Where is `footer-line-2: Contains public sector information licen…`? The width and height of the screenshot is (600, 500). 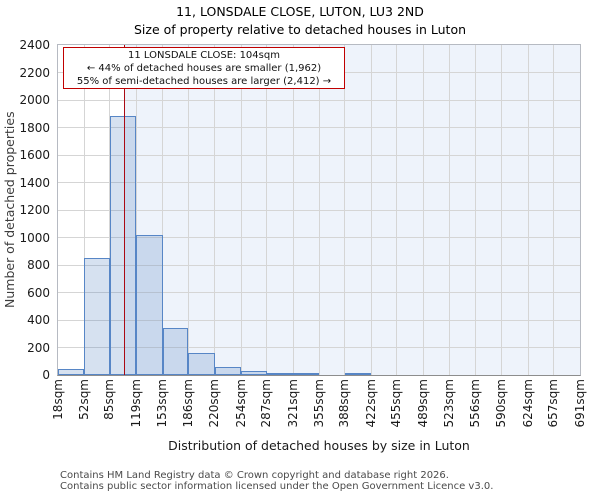
footer-line-2: Contains public sector information licen… is located at coordinates (277, 486).